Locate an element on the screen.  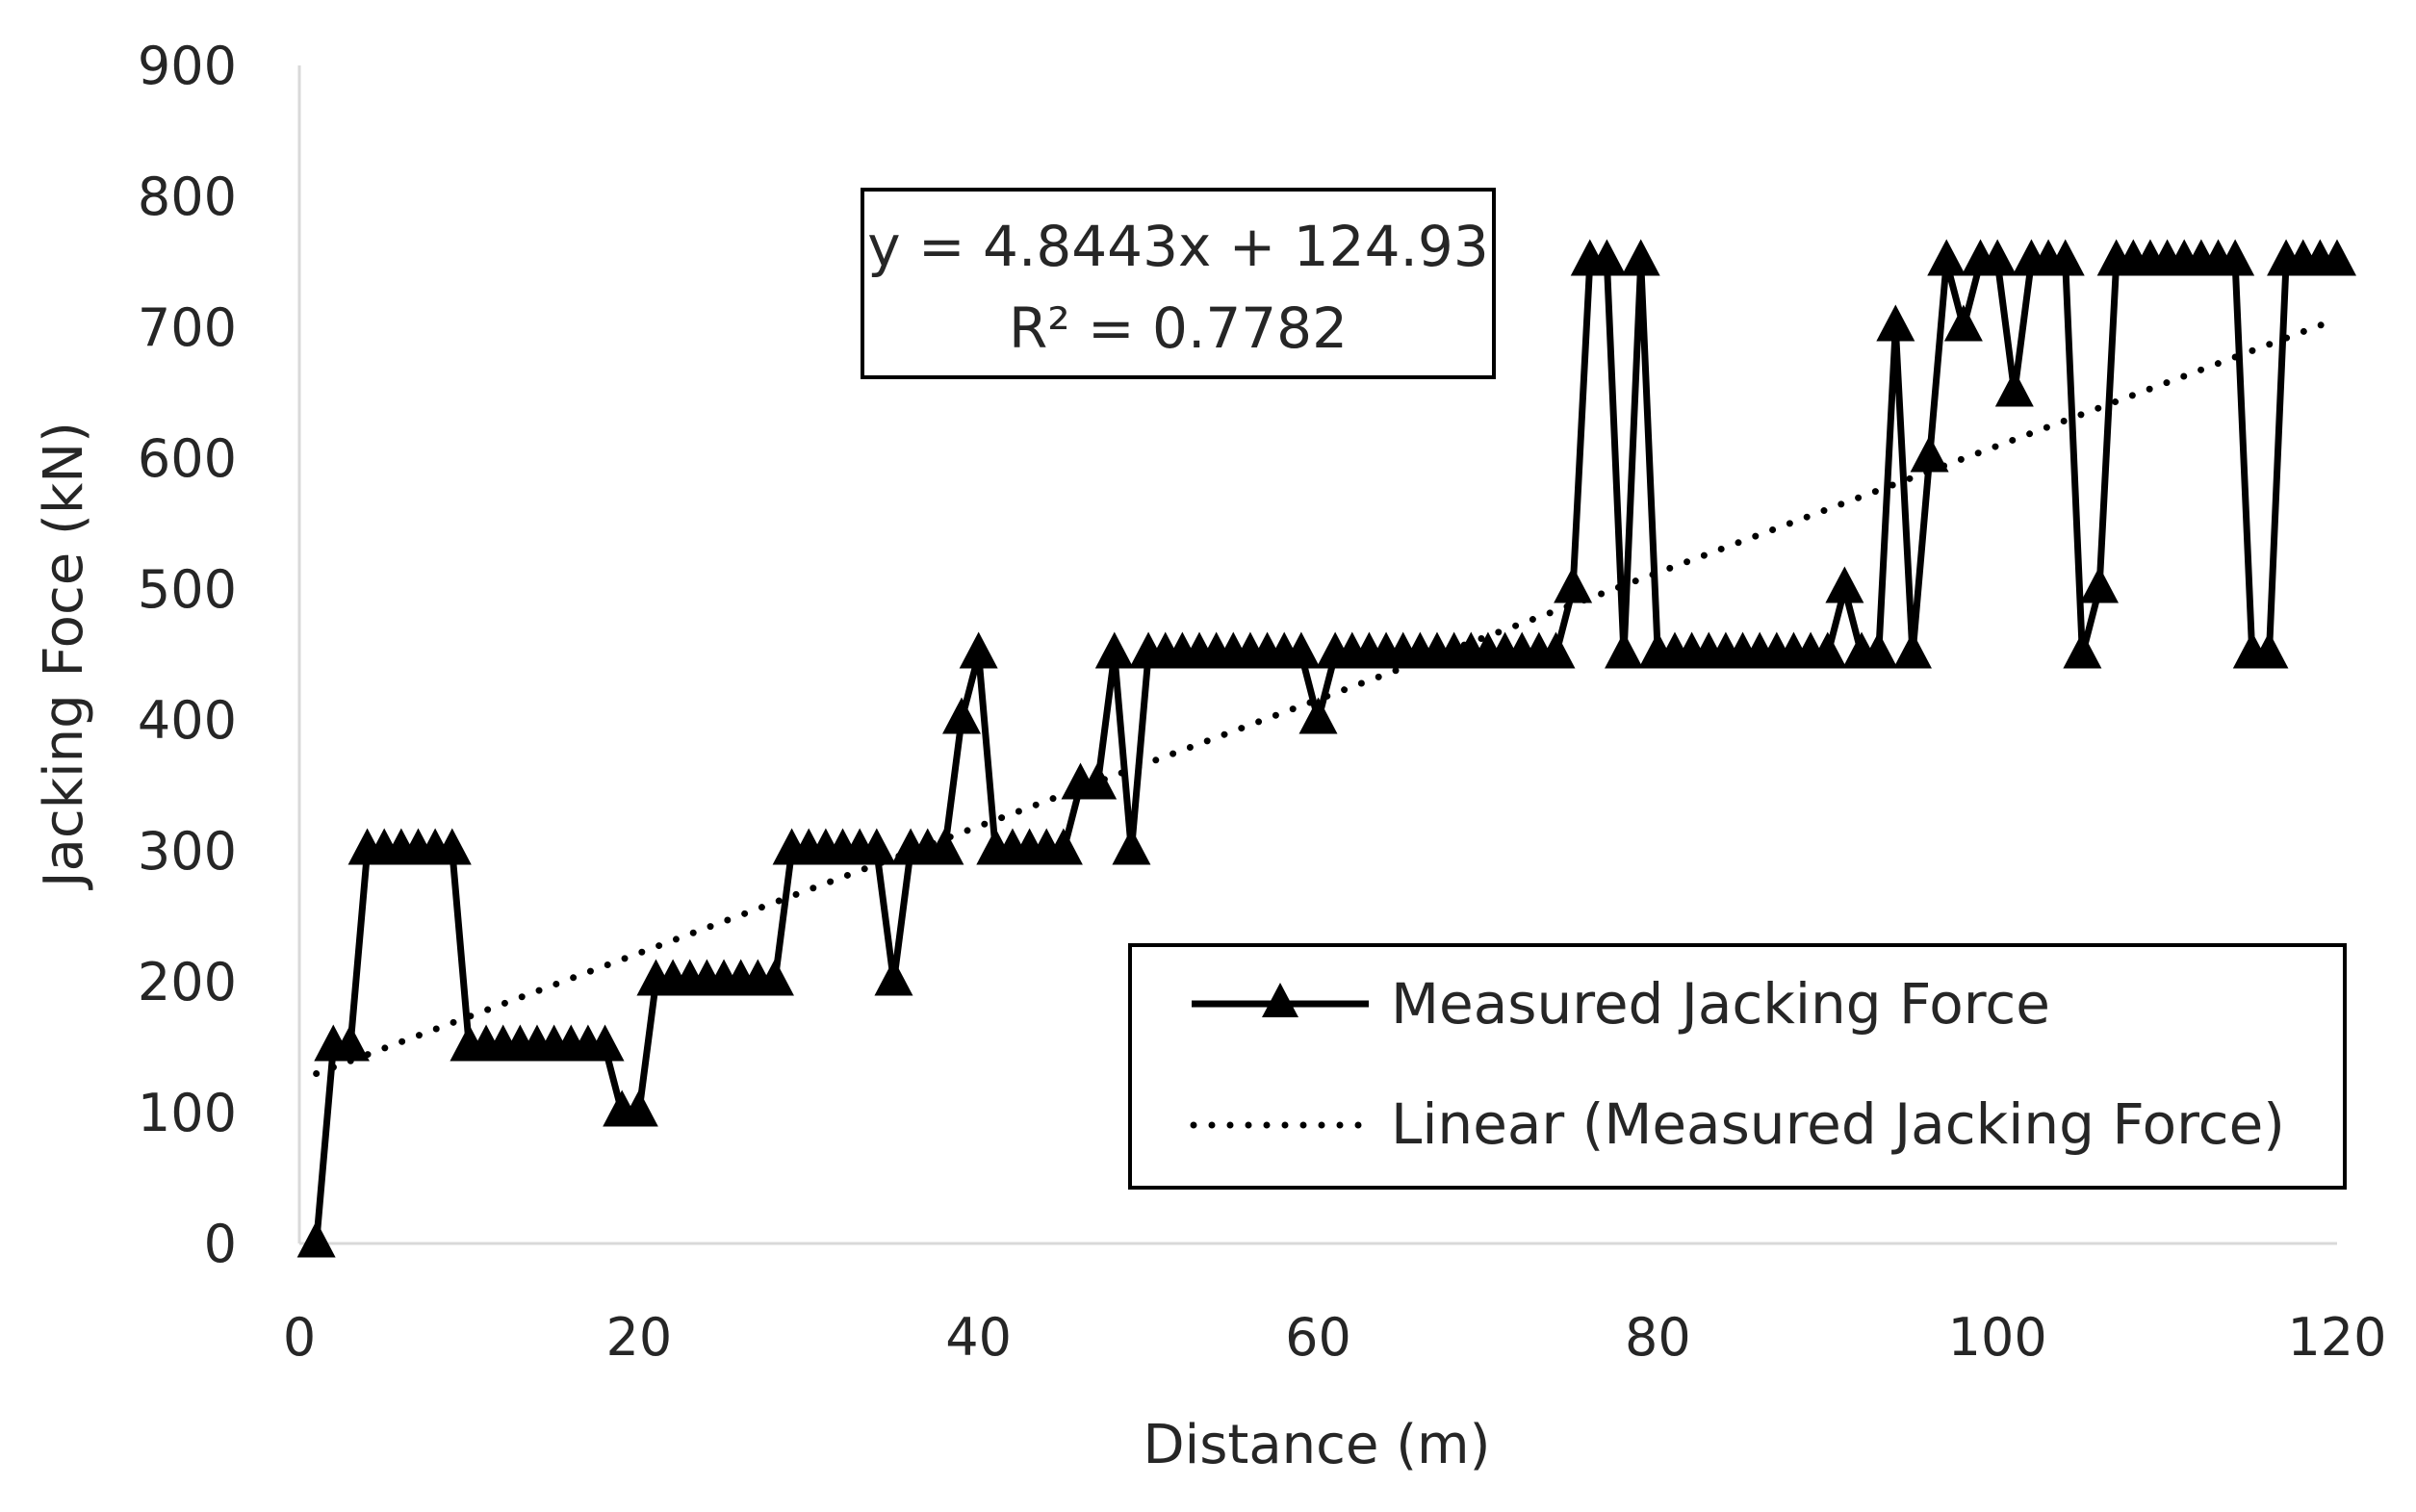
y-tick-label: 100 is located at coordinates (187, 1113).